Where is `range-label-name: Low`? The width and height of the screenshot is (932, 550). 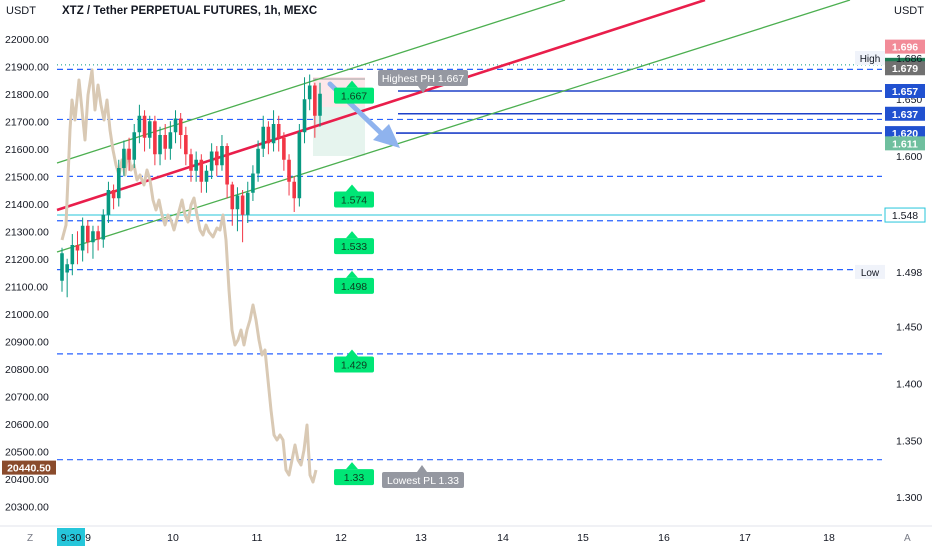 range-label-name: Low is located at coordinates (870, 273).